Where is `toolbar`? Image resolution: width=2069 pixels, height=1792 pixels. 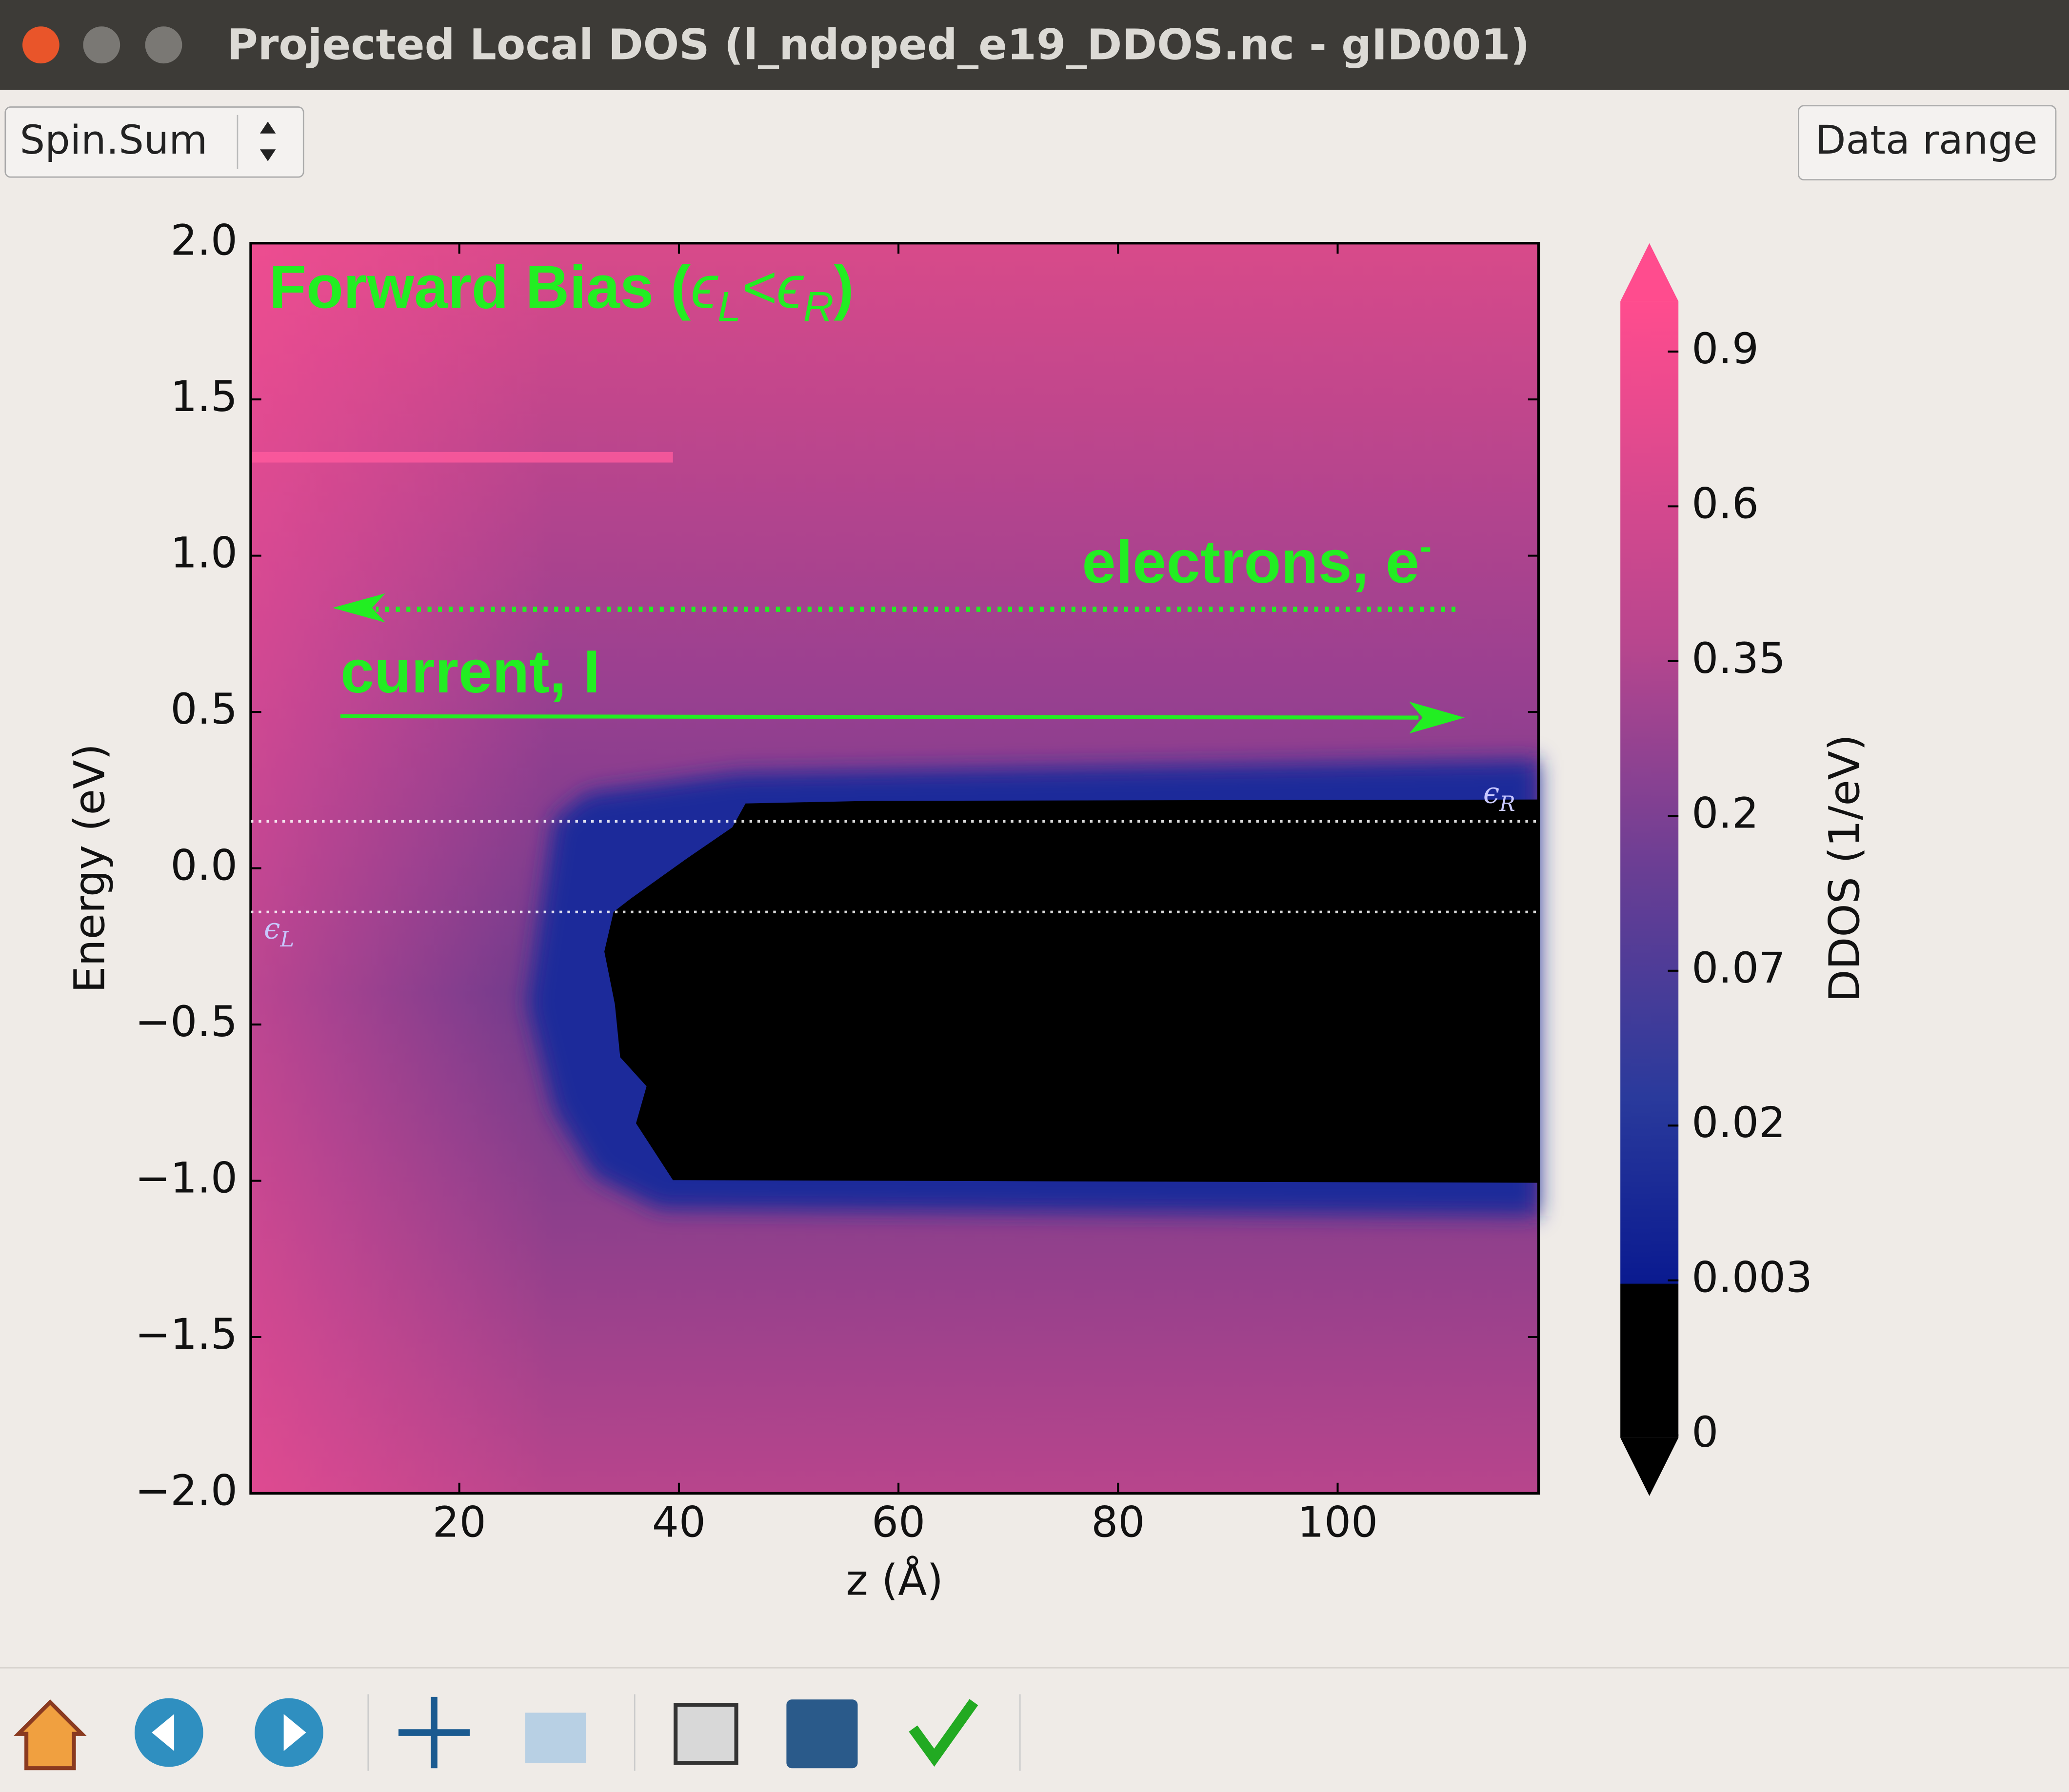 toolbar is located at coordinates (518, 1732).